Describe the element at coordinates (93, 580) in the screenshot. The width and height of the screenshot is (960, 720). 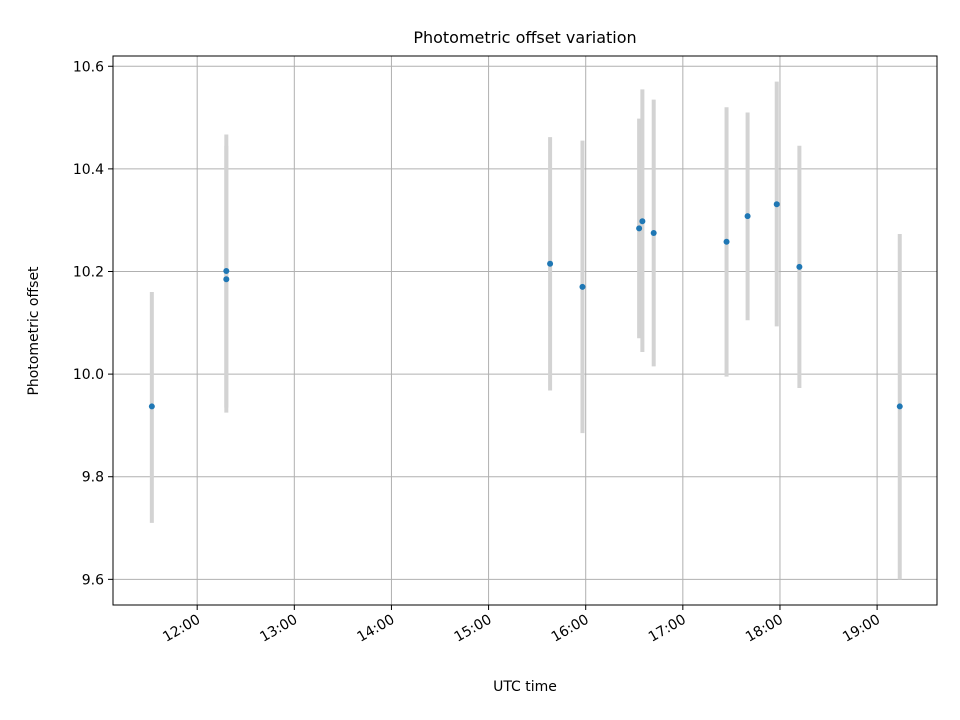
I see `y-tick-label: 9.6` at that location.